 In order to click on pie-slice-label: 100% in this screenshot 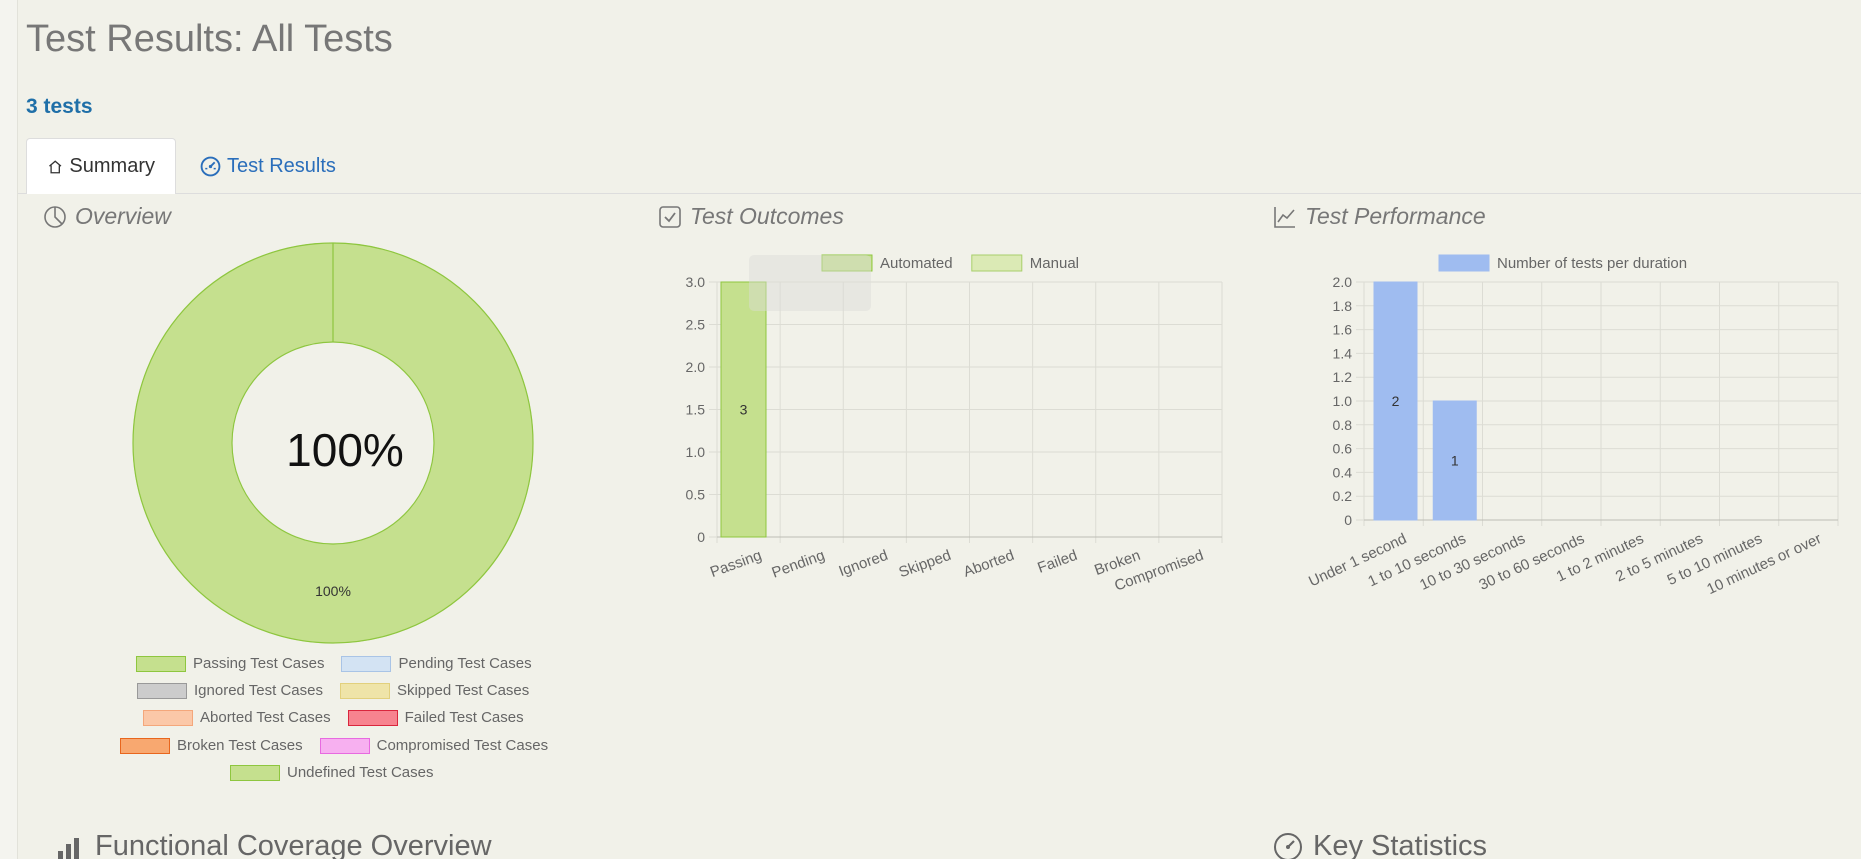, I will do `click(333, 591)`.